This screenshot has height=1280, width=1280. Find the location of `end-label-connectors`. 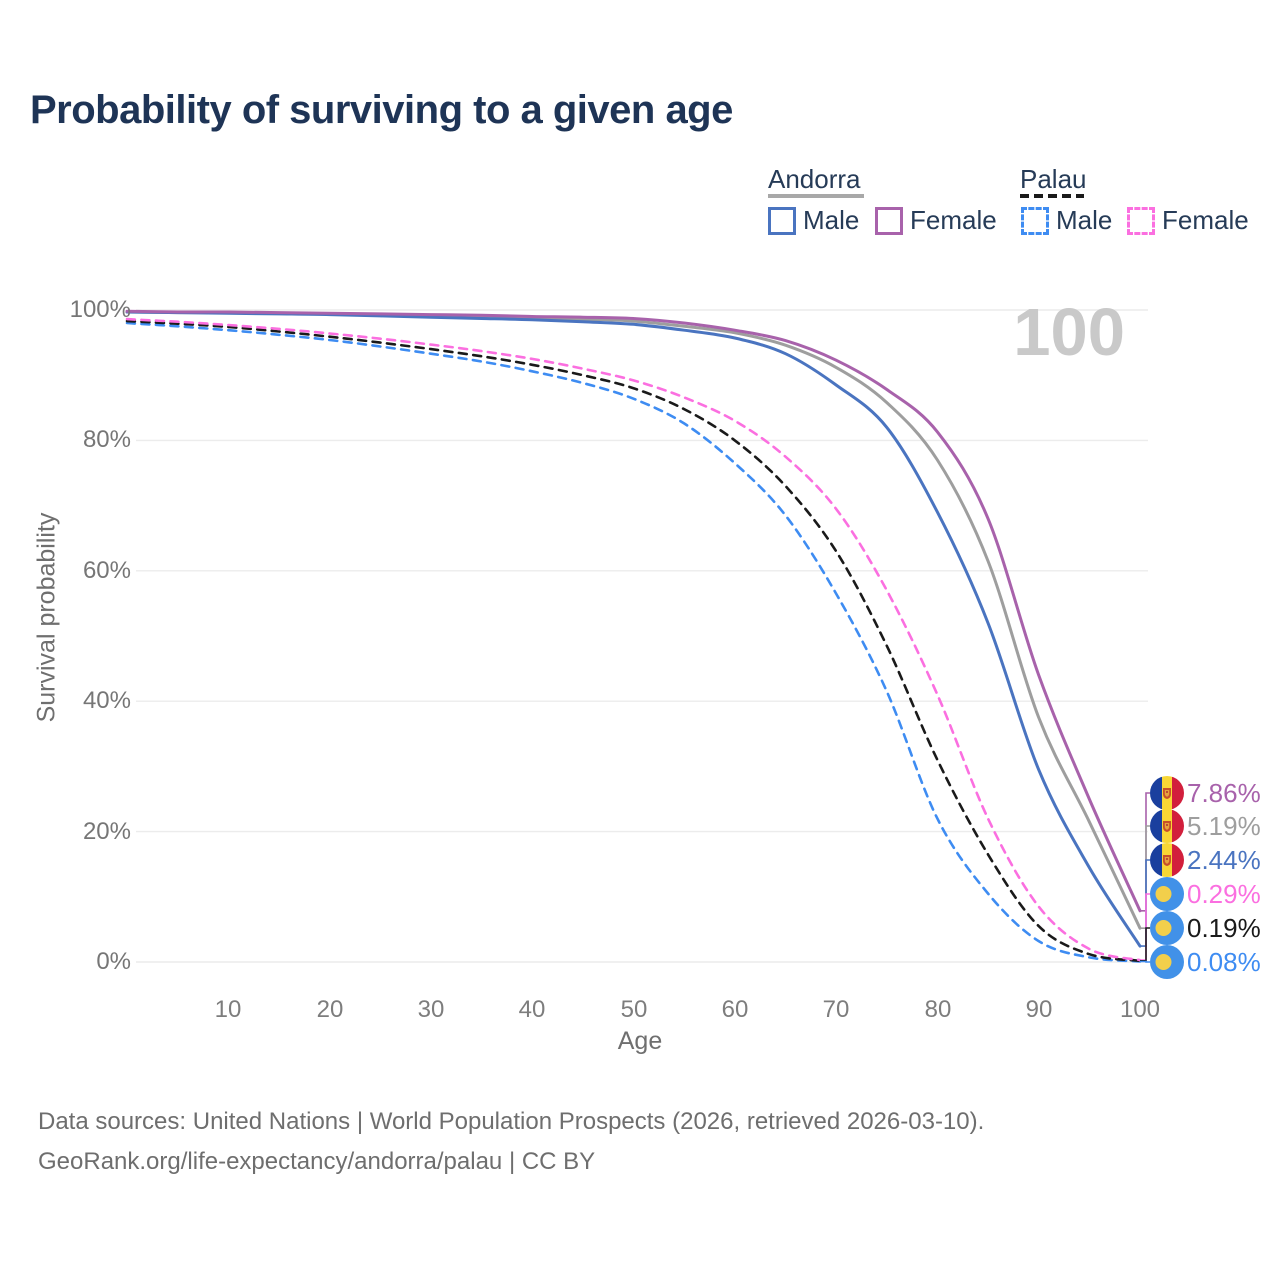

end-label-connectors is located at coordinates (1145, 877).